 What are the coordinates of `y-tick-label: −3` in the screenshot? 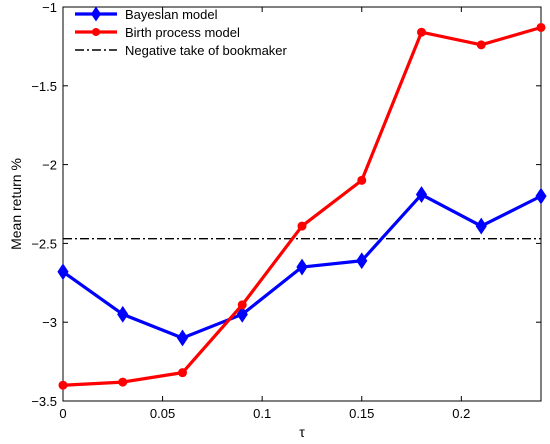 It's located at (49, 322).